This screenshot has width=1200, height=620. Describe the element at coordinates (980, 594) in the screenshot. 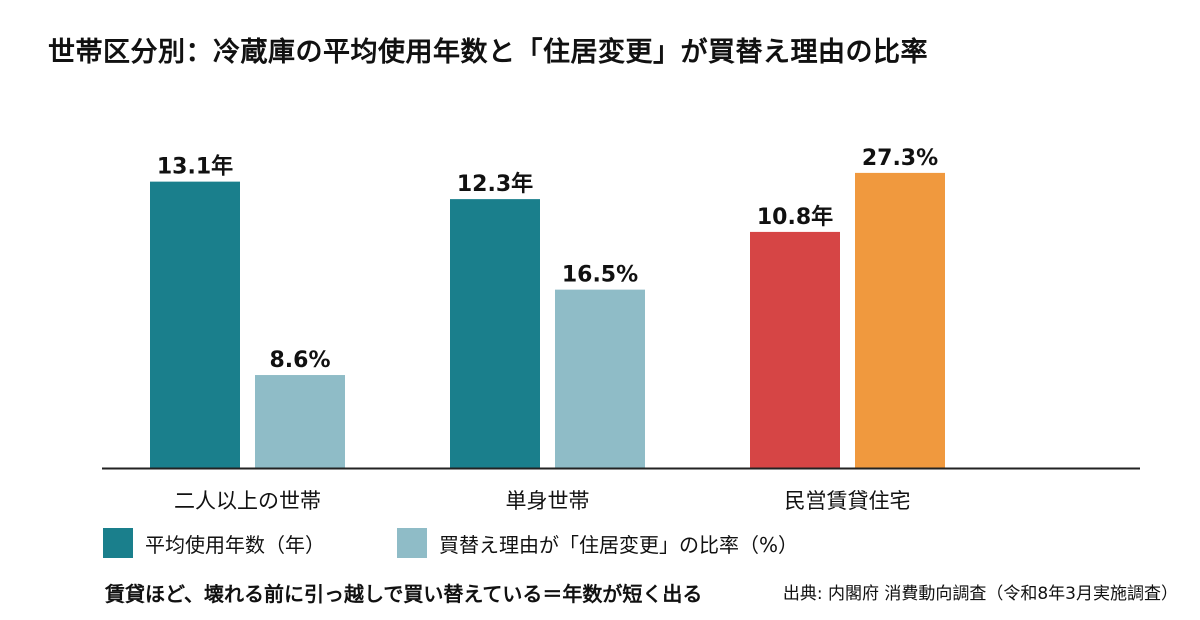

I see `source-note: 出典: 内閣府 消費動向調査（令和8年3月実施調査）` at that location.